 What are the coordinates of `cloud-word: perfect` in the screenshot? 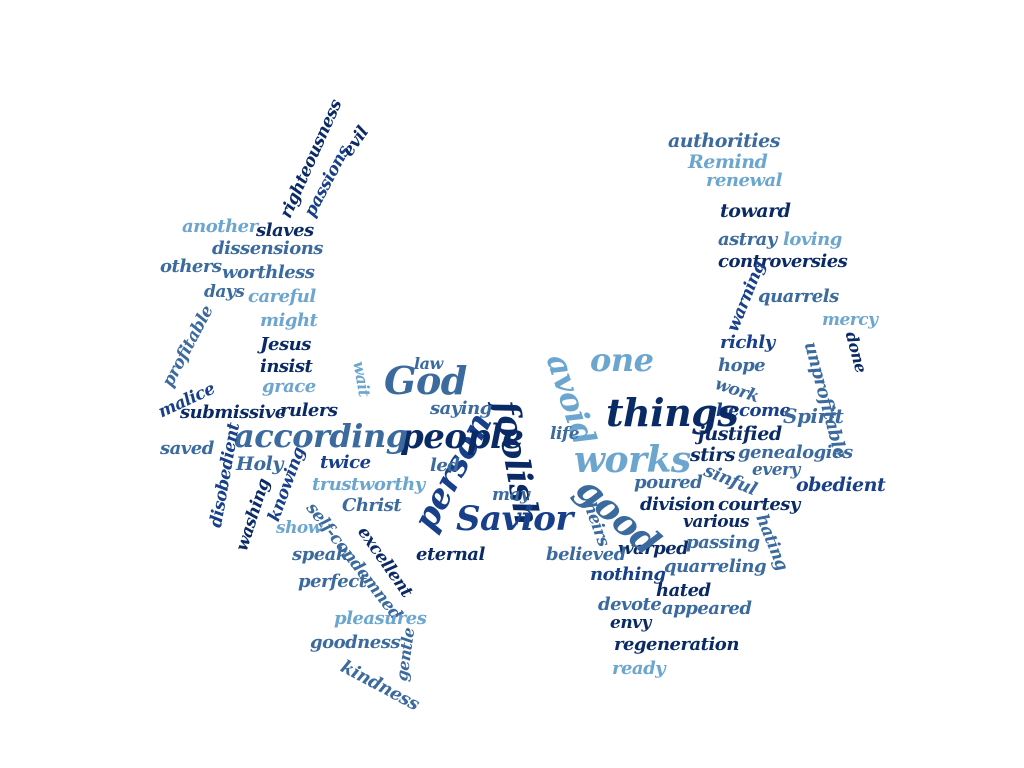 It's located at (332, 581).